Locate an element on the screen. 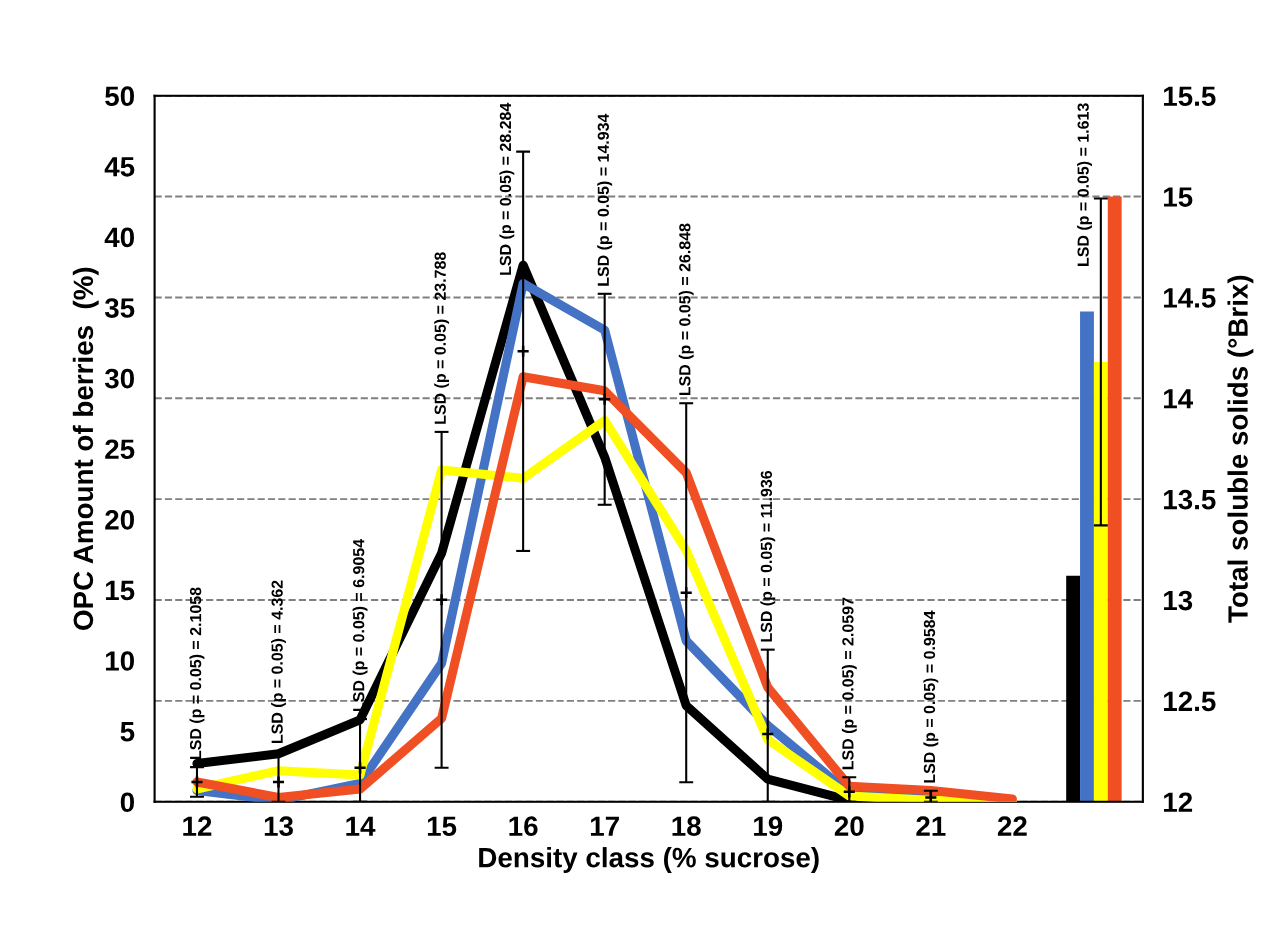 This screenshot has height=929, width=1267. annotation: LSD (p = 0.05) = 1.613 is located at coordinates (1084, 184).